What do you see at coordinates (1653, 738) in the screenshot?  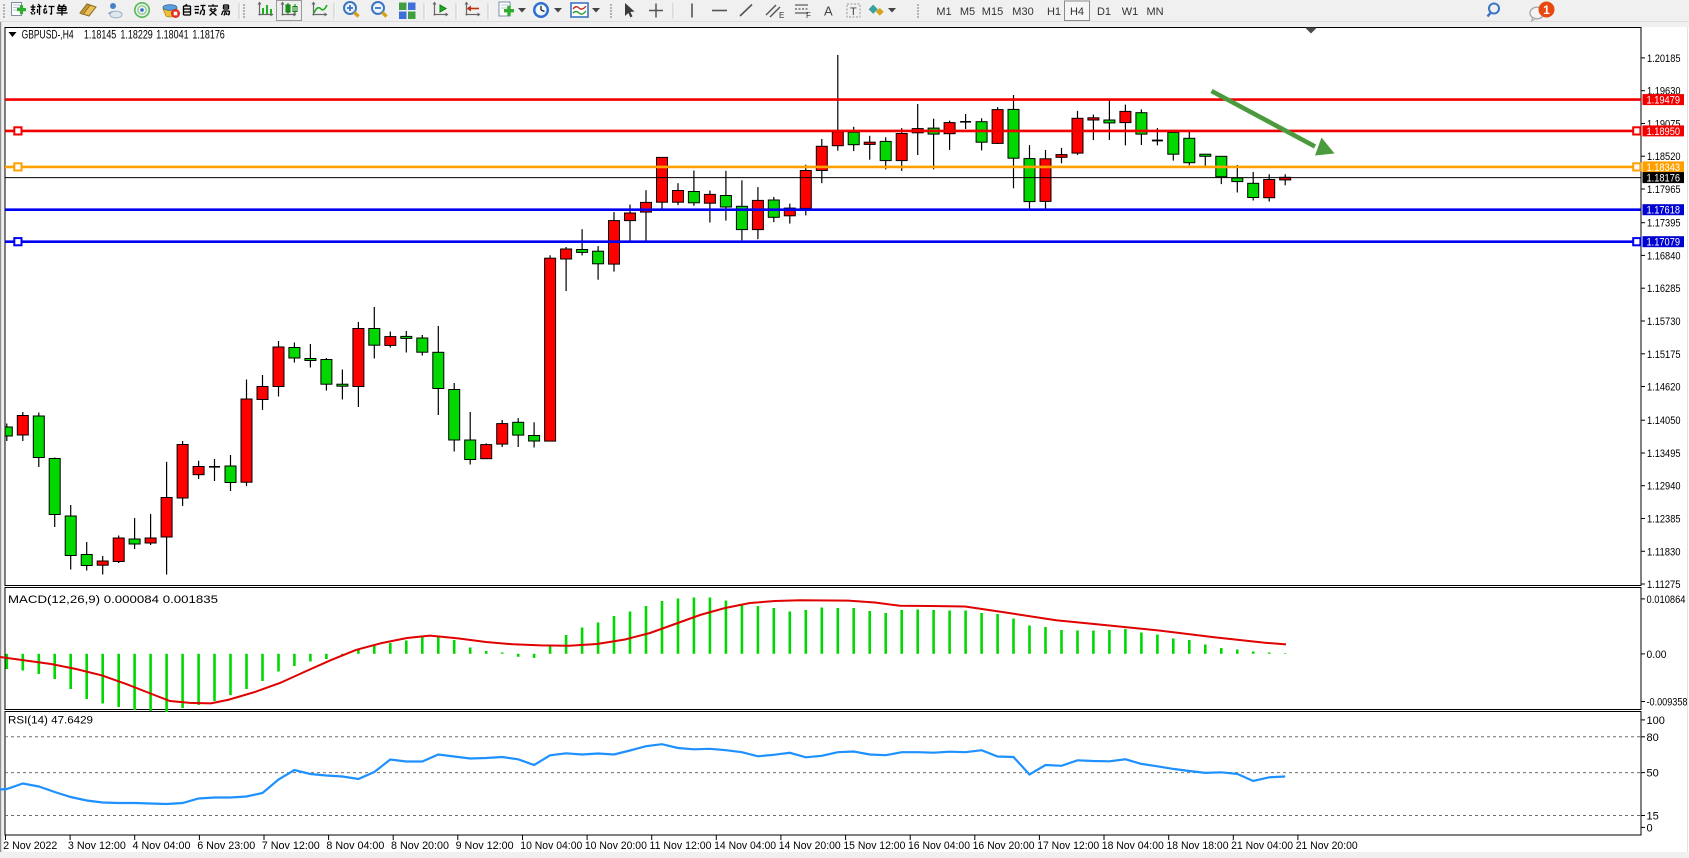 I see `svg-text: 80` at bounding box center [1653, 738].